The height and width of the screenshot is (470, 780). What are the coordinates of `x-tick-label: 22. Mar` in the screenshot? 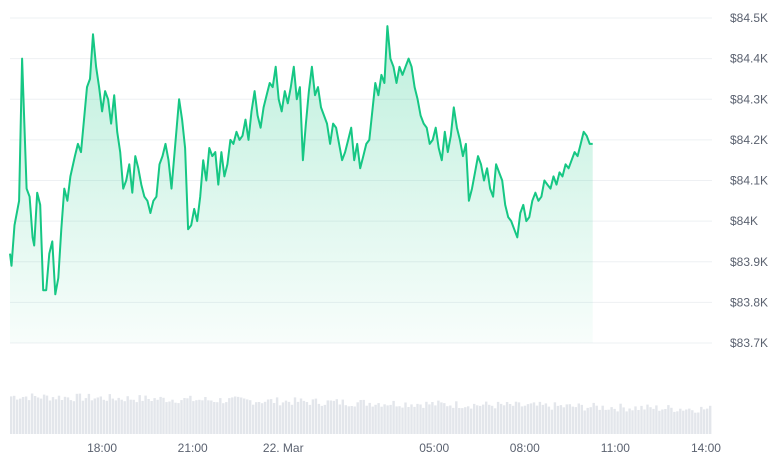 It's located at (283, 448).